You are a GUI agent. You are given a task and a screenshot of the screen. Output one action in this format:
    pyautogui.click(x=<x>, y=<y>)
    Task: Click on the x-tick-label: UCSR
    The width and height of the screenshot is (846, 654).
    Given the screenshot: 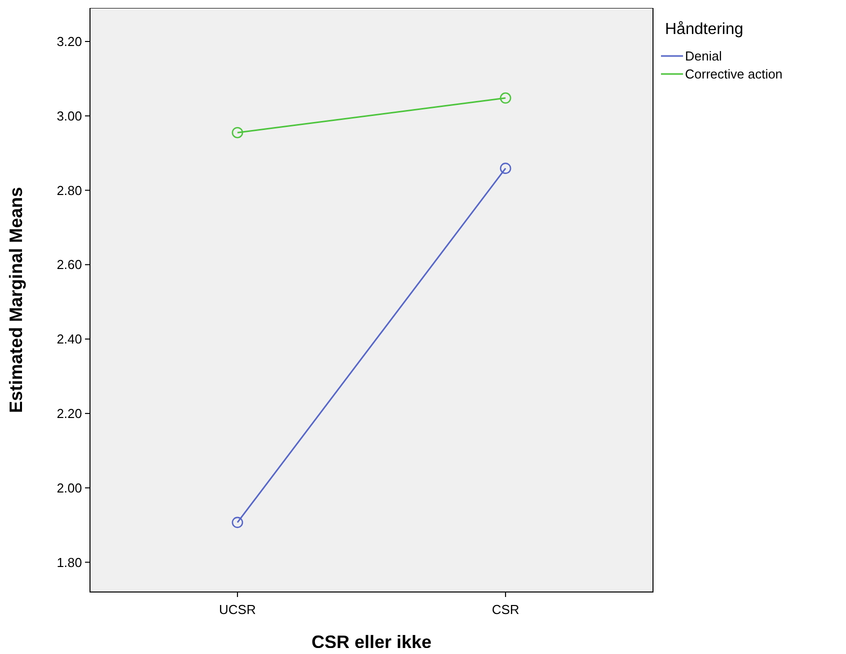 What is the action you would take?
    pyautogui.click(x=237, y=609)
    